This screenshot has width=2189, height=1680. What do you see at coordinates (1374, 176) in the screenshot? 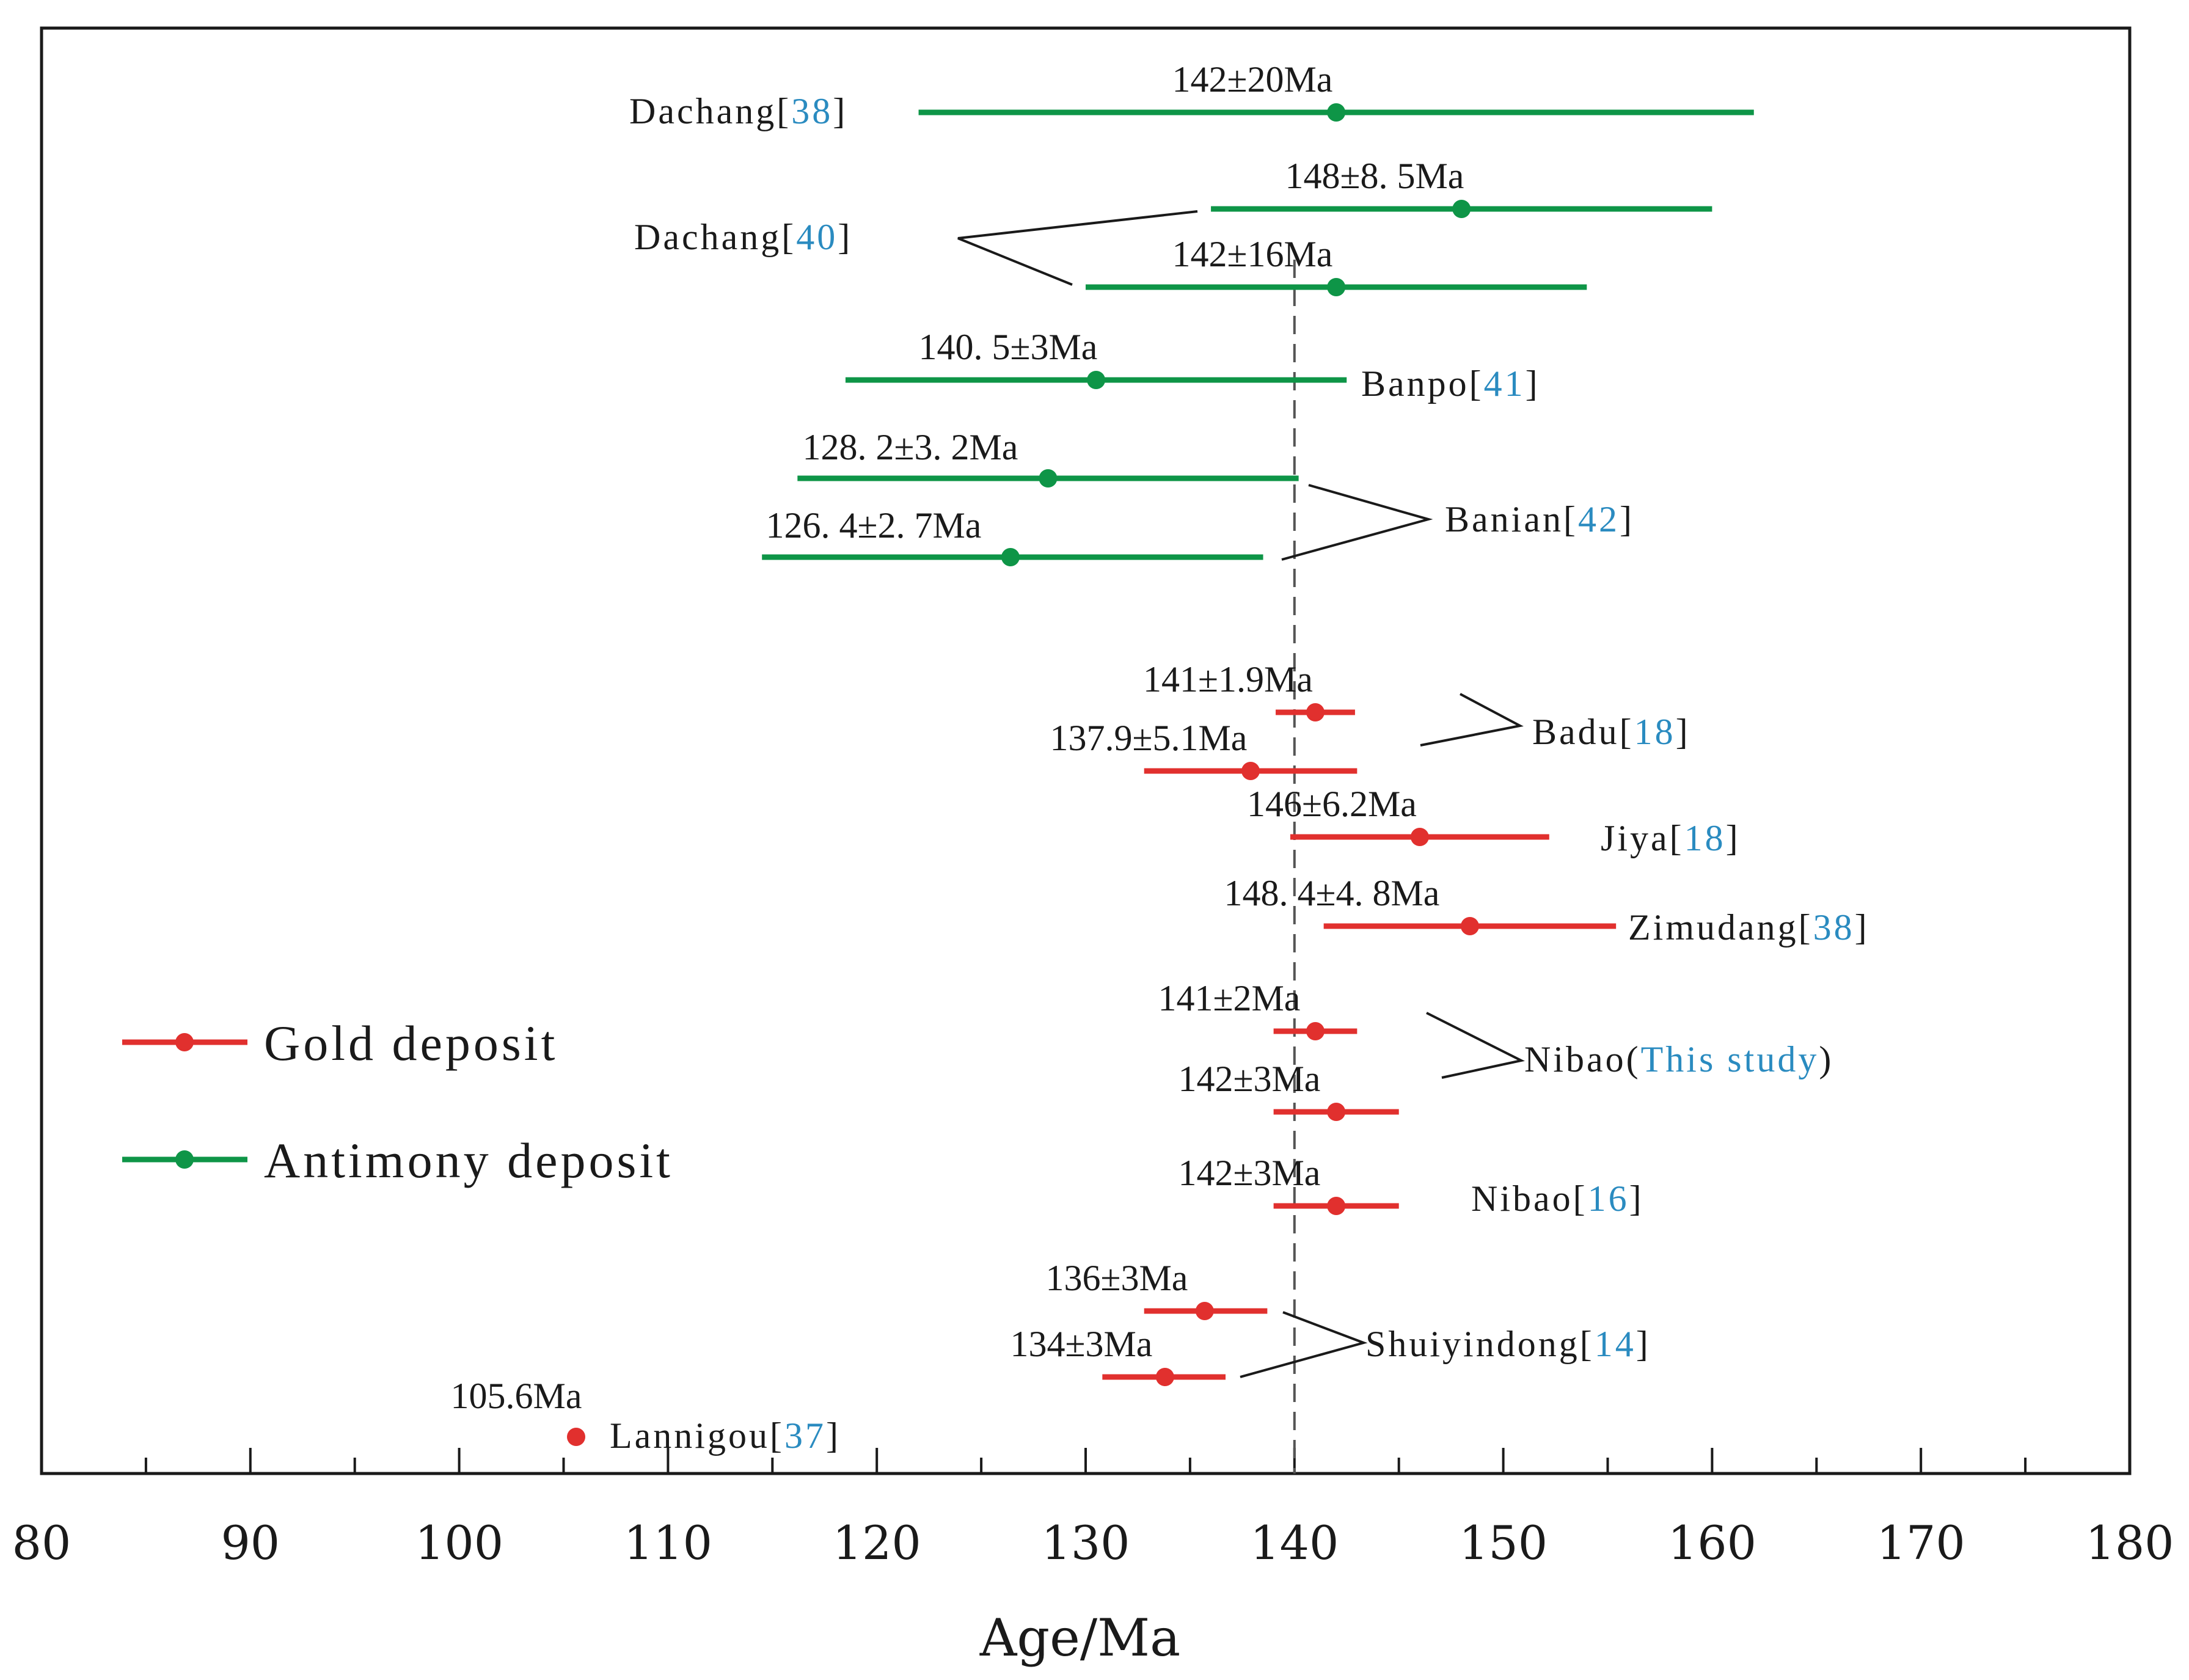
I see `age-label-dachang40a: 148±8. 5Ma` at bounding box center [1374, 176].